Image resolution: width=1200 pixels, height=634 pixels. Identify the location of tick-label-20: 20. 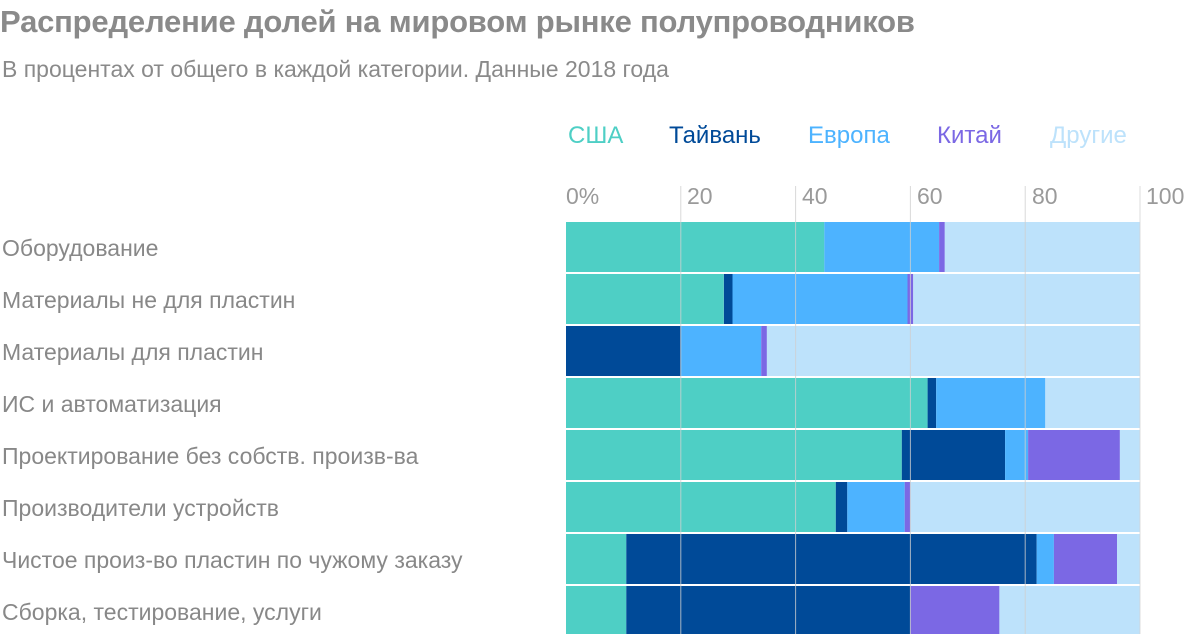
(700, 196).